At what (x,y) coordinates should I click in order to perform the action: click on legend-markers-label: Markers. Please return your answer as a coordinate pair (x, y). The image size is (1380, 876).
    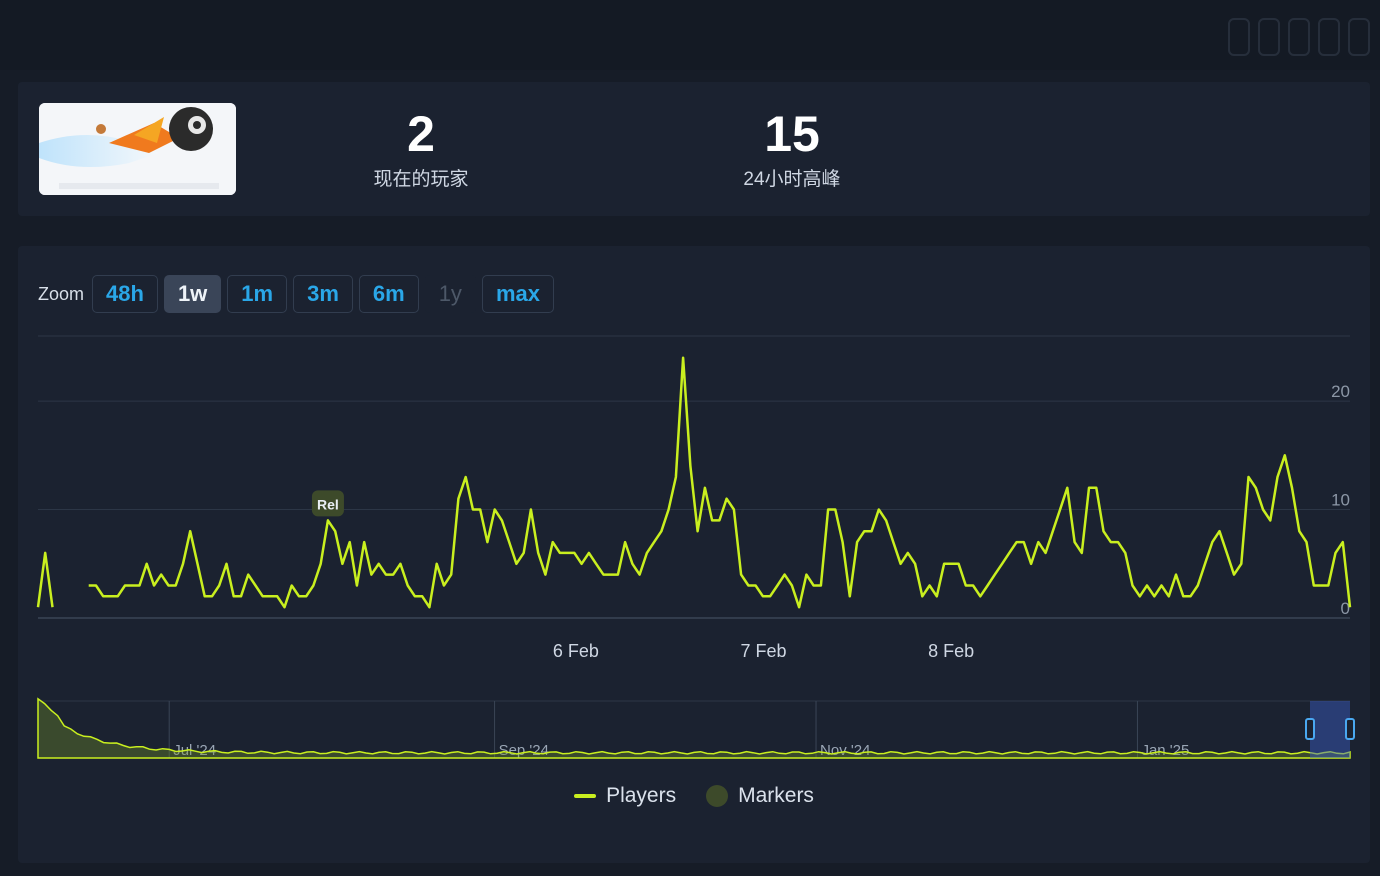
    Looking at the image, I should click on (776, 795).